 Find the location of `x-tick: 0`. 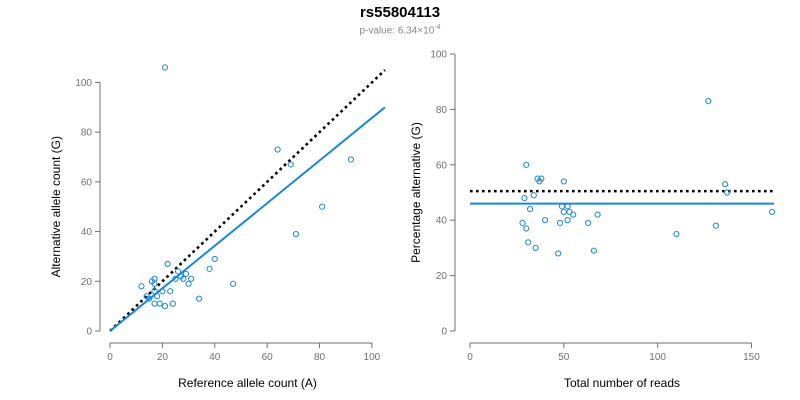

x-tick: 0 is located at coordinates (470, 353).